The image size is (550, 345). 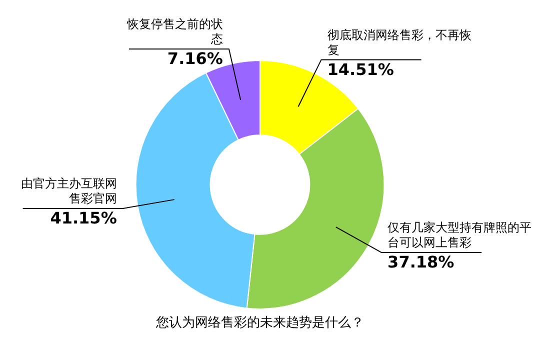 What do you see at coordinates (83, 218) in the screenshot?
I see `data-label: 41.15%` at bounding box center [83, 218].